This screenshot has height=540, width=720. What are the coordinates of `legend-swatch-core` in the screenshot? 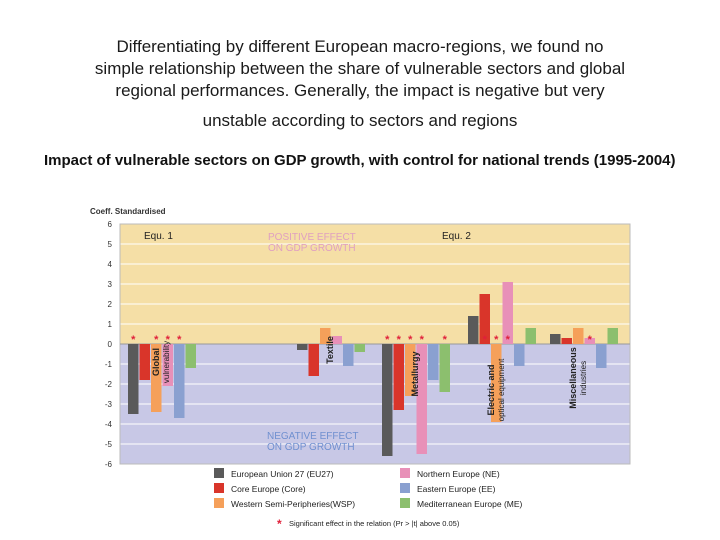 It's located at (219, 488).